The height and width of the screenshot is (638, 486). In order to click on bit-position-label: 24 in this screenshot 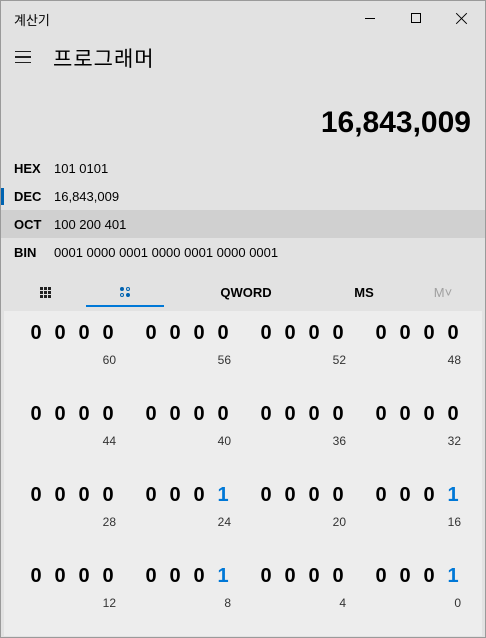, I will do `click(224, 522)`.